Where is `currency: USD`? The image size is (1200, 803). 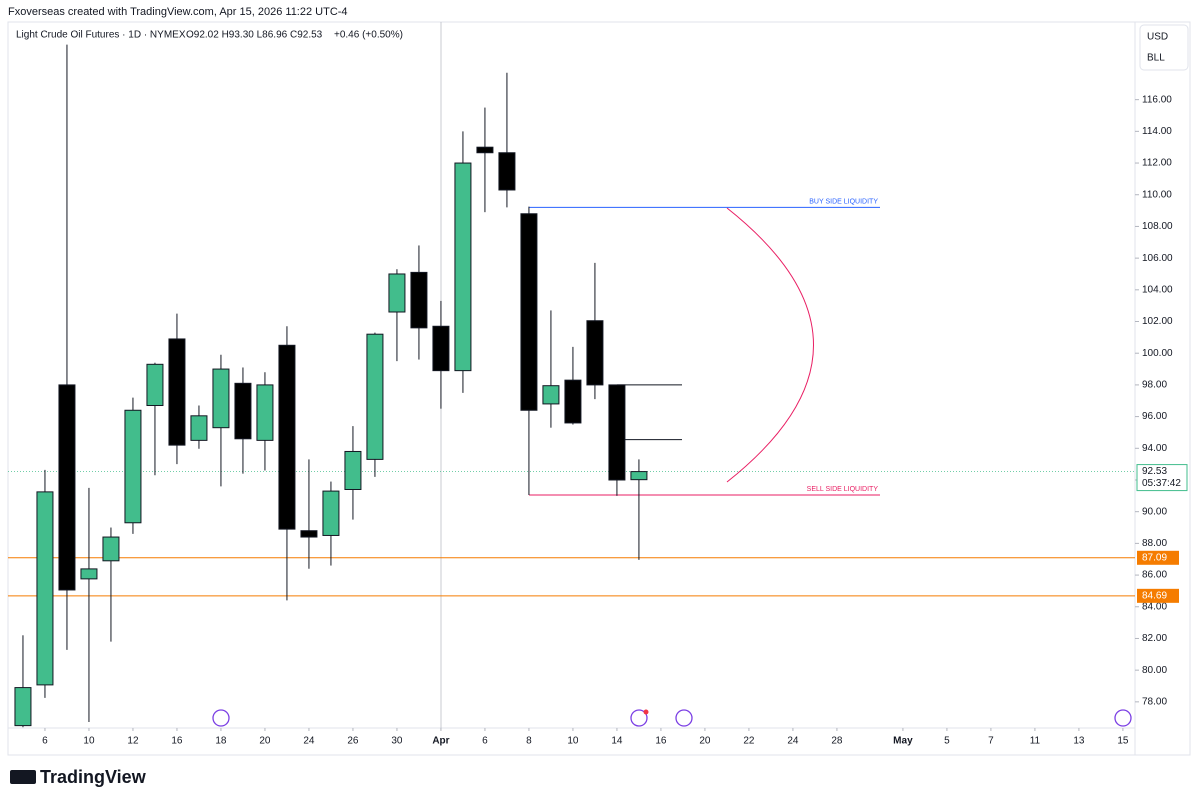
currency: USD is located at coordinates (1157, 37).